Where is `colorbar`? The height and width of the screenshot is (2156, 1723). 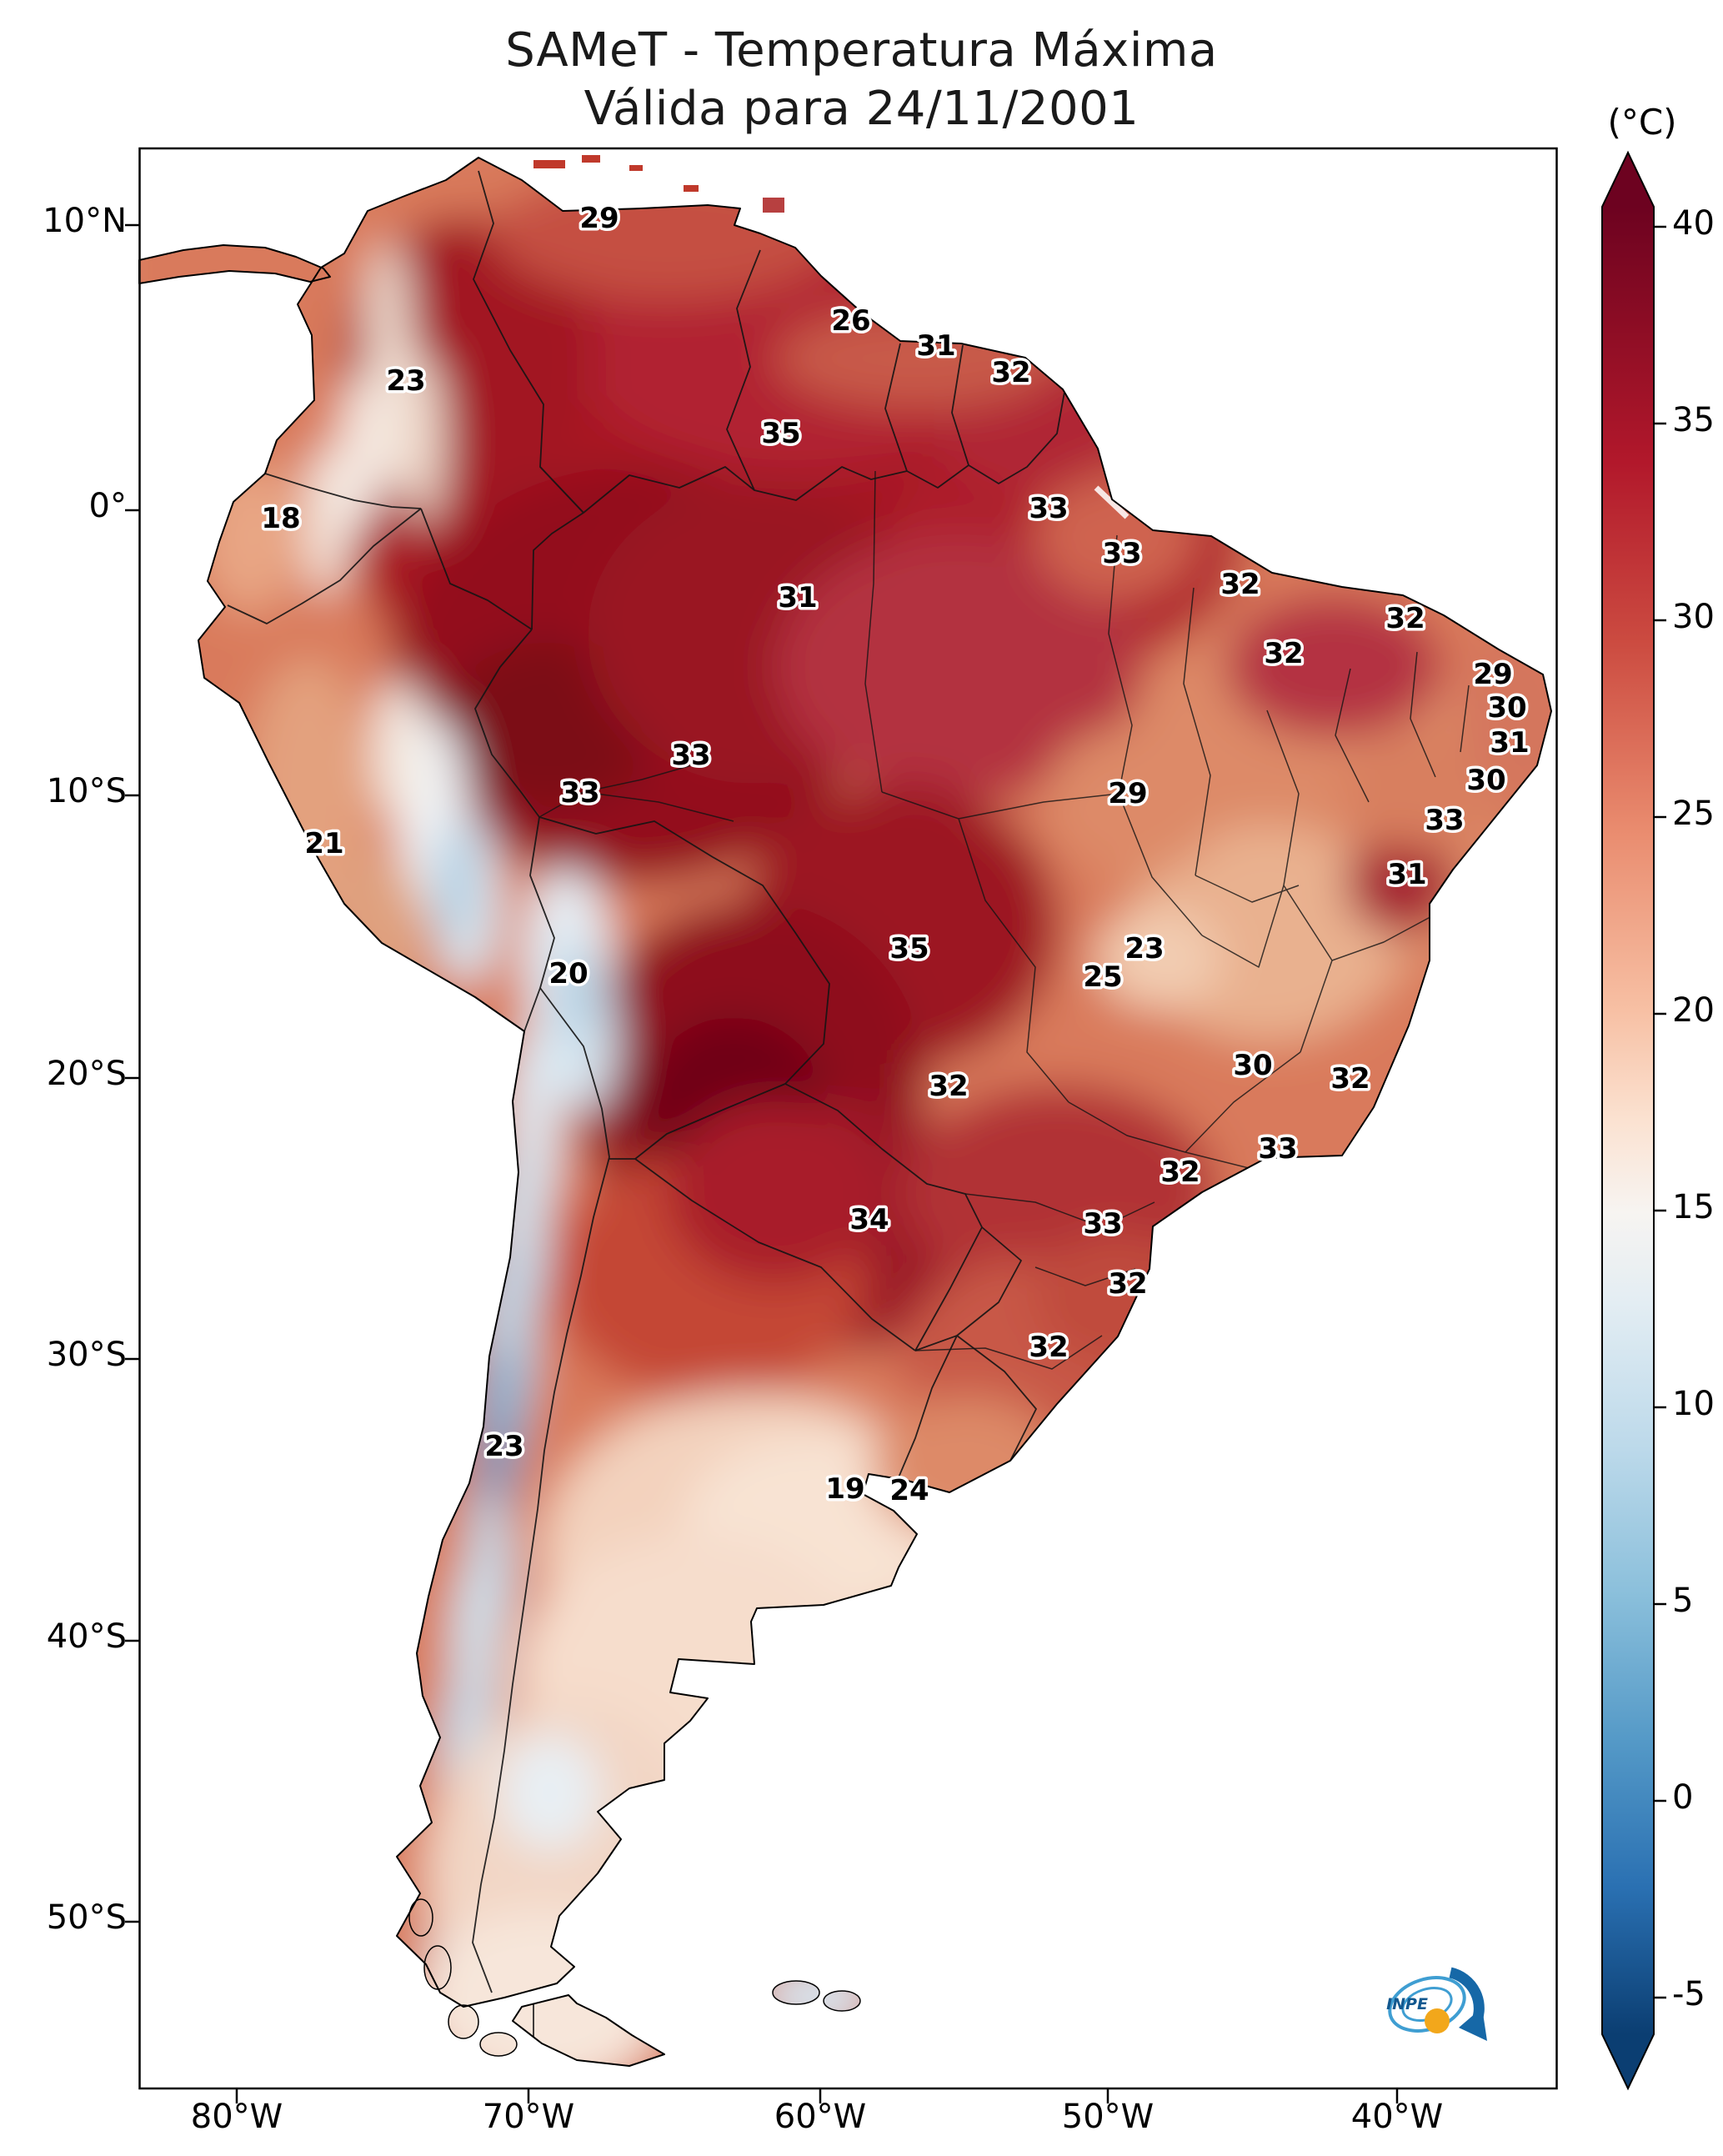
colorbar is located at coordinates (1634, 1120).